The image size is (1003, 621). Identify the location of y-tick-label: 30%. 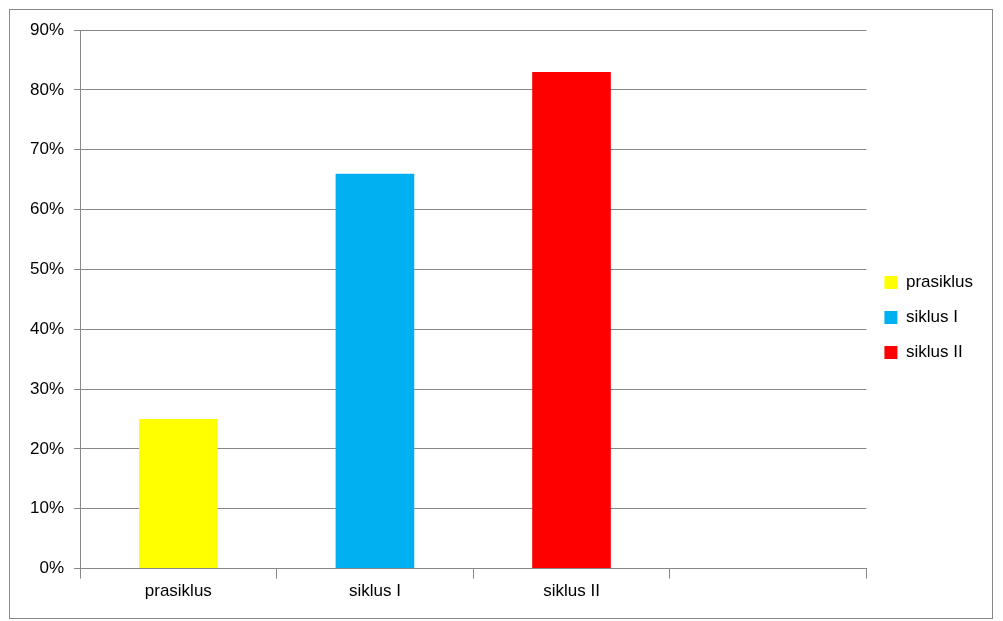
(47, 388).